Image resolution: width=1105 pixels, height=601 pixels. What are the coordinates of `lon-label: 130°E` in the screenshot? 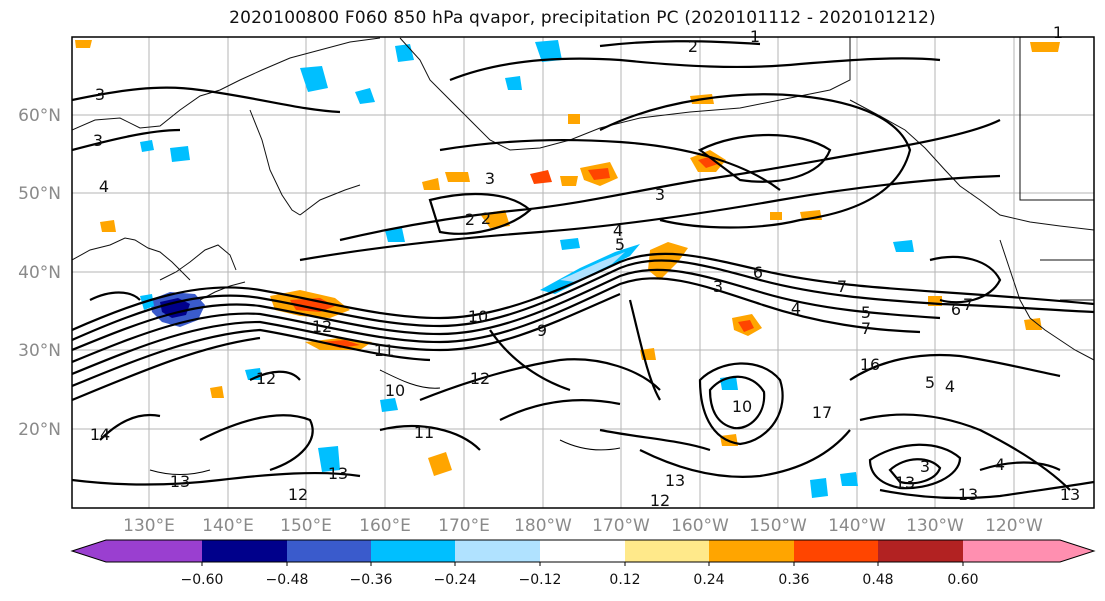 It's located at (149, 526).